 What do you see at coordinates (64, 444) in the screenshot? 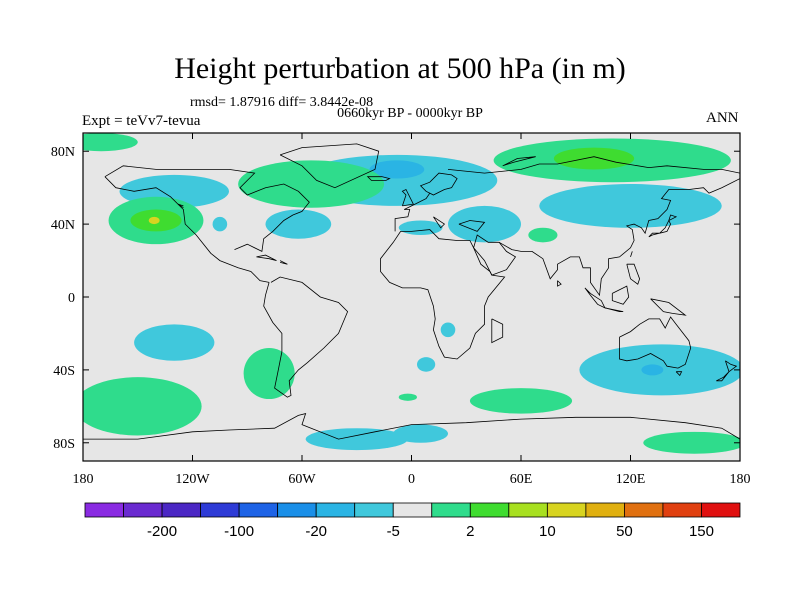
I see `y-tick-label: 80S` at bounding box center [64, 444].